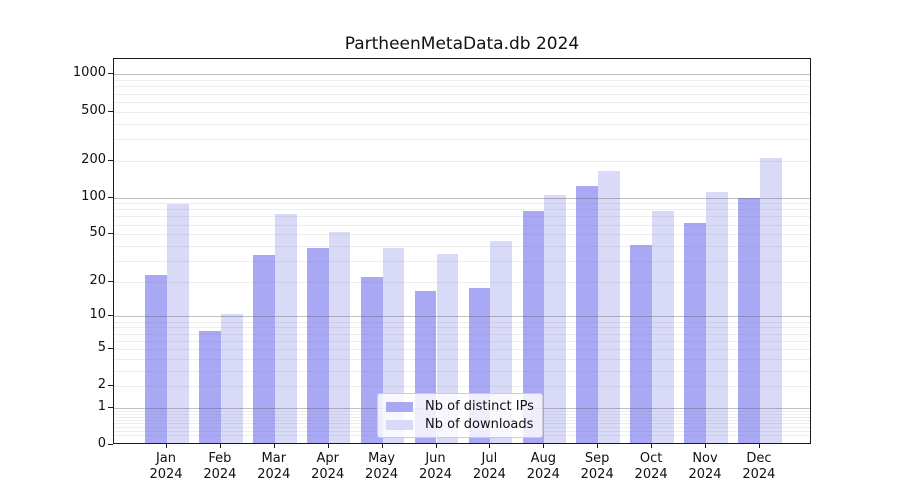 The height and width of the screenshot is (500, 900). Describe the element at coordinates (399, 424) in the screenshot. I see `legend-swatch-downloads` at that location.